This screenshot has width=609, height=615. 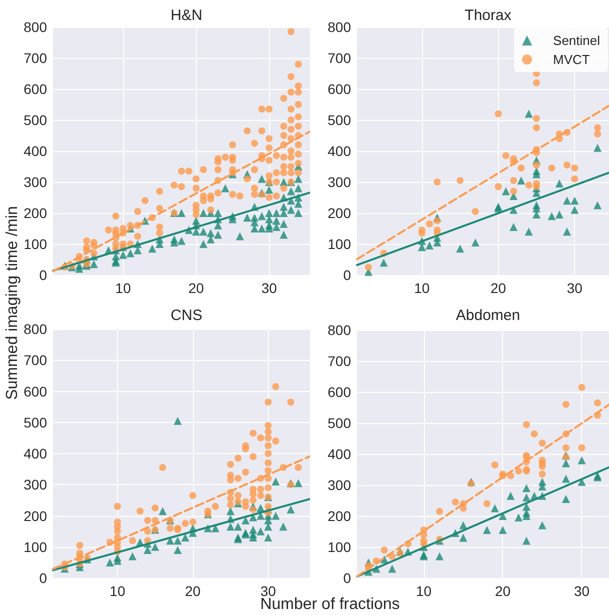 What do you see at coordinates (330, 605) in the screenshot?
I see `x-axis-title: Number of fractions` at bounding box center [330, 605].